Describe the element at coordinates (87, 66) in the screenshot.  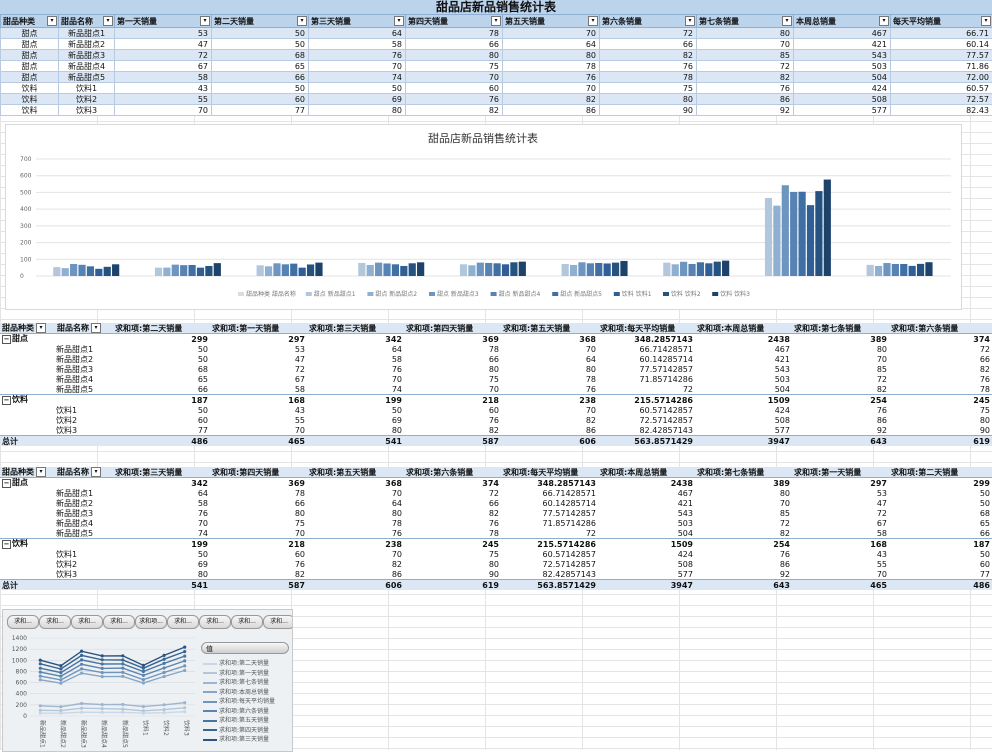
I see `table-cell: 新品甜点4` at that location.